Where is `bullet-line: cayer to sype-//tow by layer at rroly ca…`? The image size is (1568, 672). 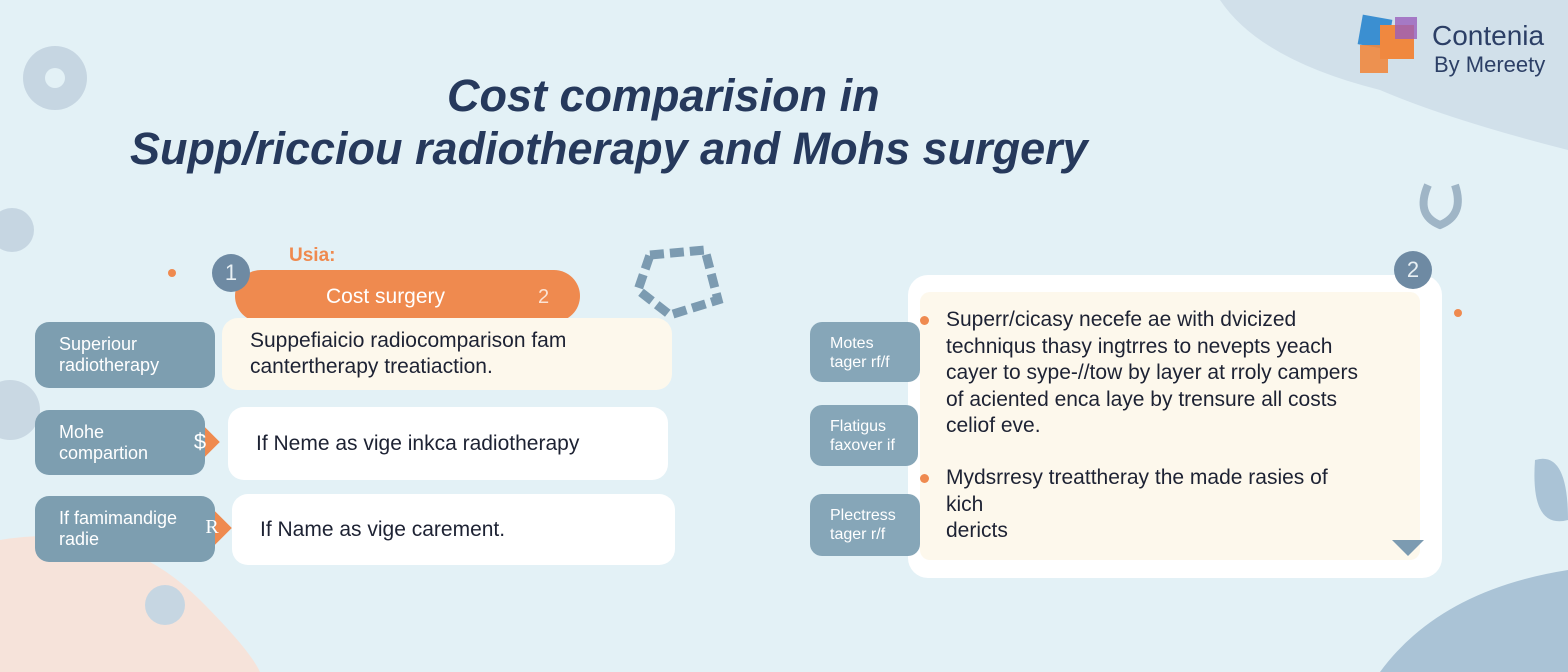
bullet-line: cayer to sype-//tow by layer at rroly ca… is located at coordinates (1152, 372).